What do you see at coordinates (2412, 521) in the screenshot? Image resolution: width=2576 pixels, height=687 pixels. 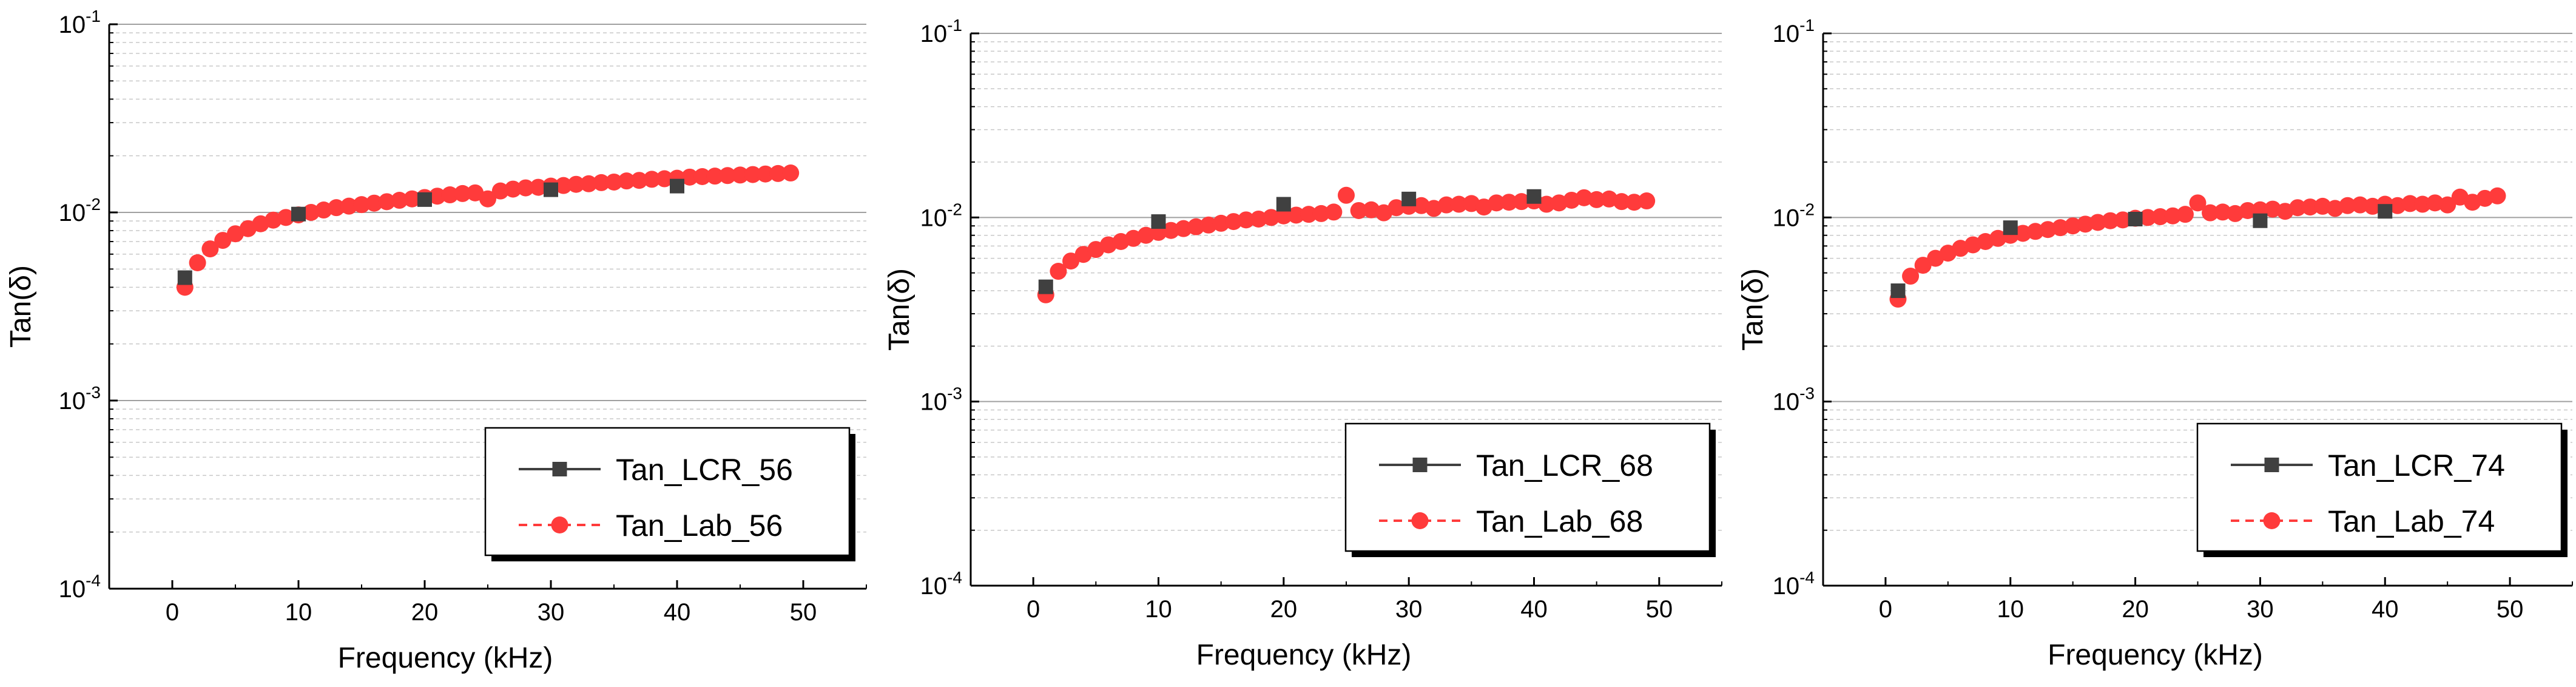 I see `legend-label-lab: Tan_Lab_74` at bounding box center [2412, 521].